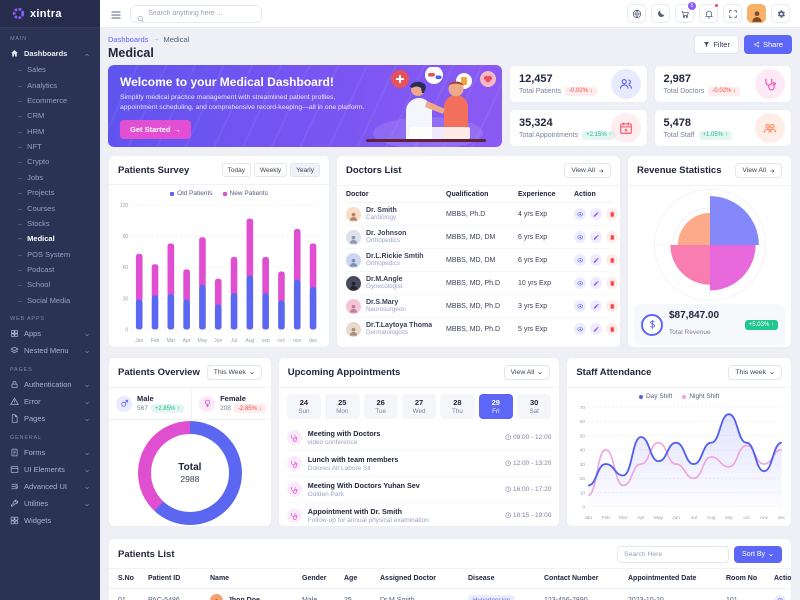 The image size is (800, 600). I want to click on breadcrumb-dashboards: Dashboards, so click(128, 39).